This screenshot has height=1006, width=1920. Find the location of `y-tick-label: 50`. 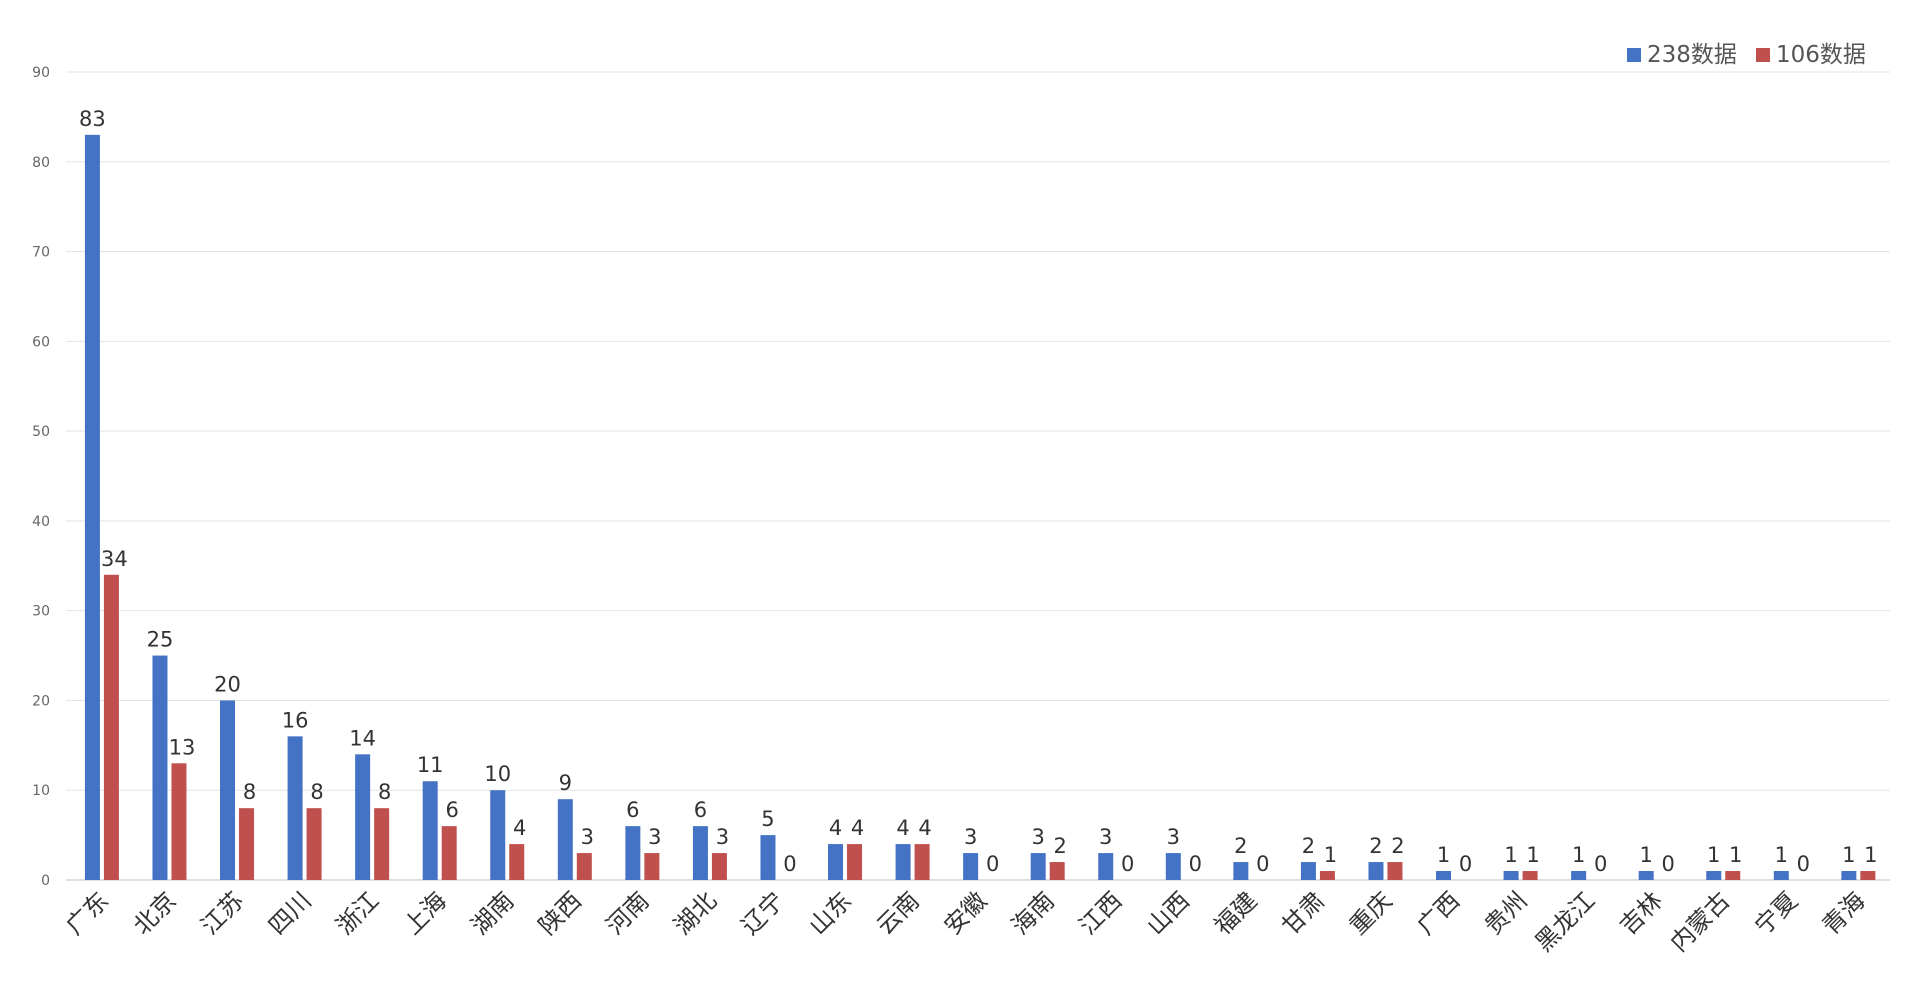

y-tick-label: 50 is located at coordinates (41, 432).